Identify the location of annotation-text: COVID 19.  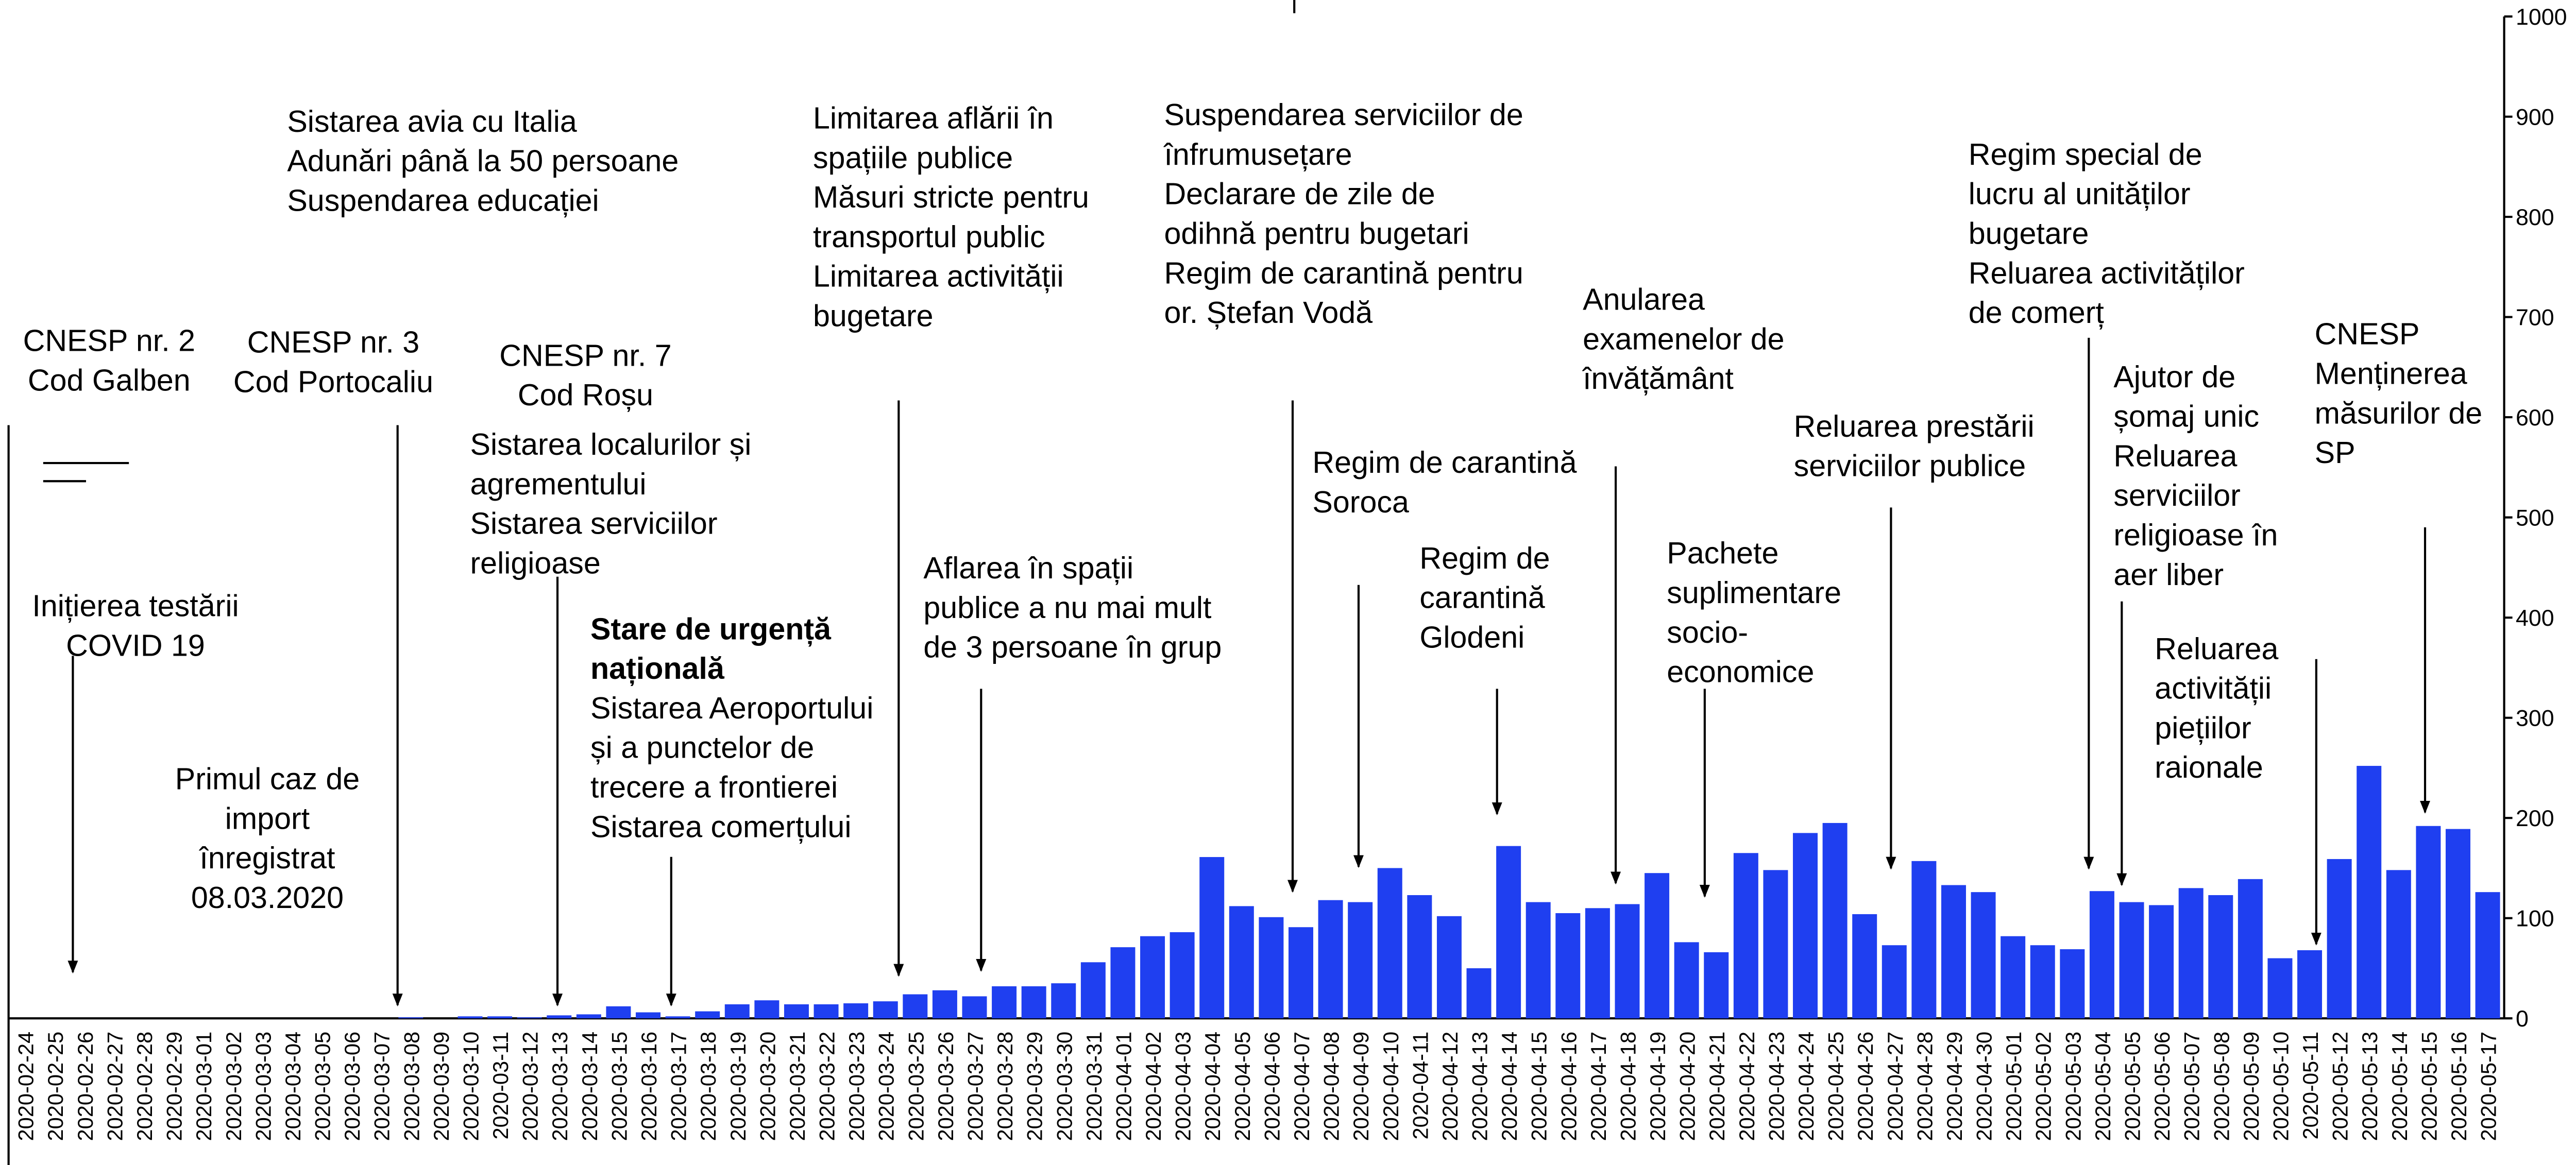
(135, 645).